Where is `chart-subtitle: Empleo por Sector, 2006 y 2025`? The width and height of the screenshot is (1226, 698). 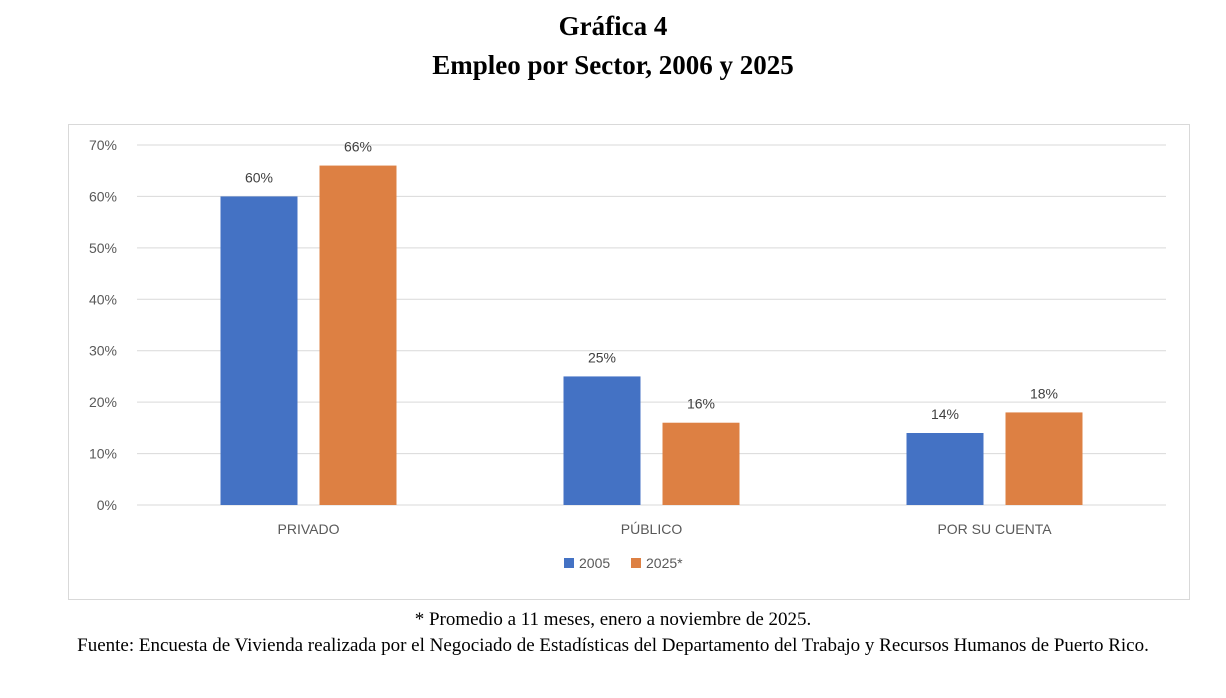
chart-subtitle: Empleo por Sector, 2006 y 2025 is located at coordinates (613, 65).